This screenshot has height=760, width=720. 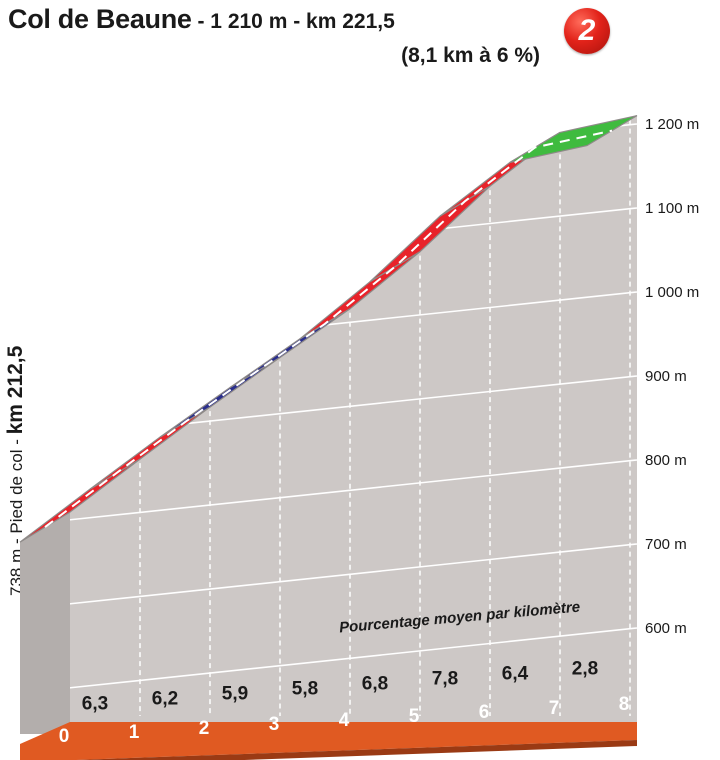 I want to click on category-badge: 2, so click(x=587, y=31).